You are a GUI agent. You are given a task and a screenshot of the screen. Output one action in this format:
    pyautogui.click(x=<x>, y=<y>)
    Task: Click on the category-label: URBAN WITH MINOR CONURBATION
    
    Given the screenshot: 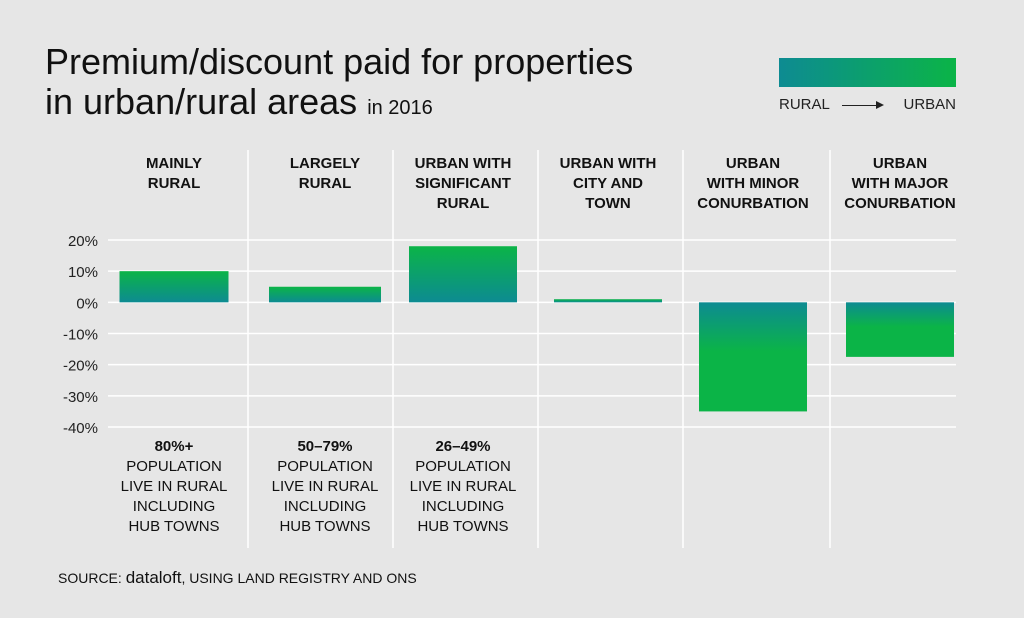 What is the action you would take?
    pyautogui.click(x=753, y=184)
    